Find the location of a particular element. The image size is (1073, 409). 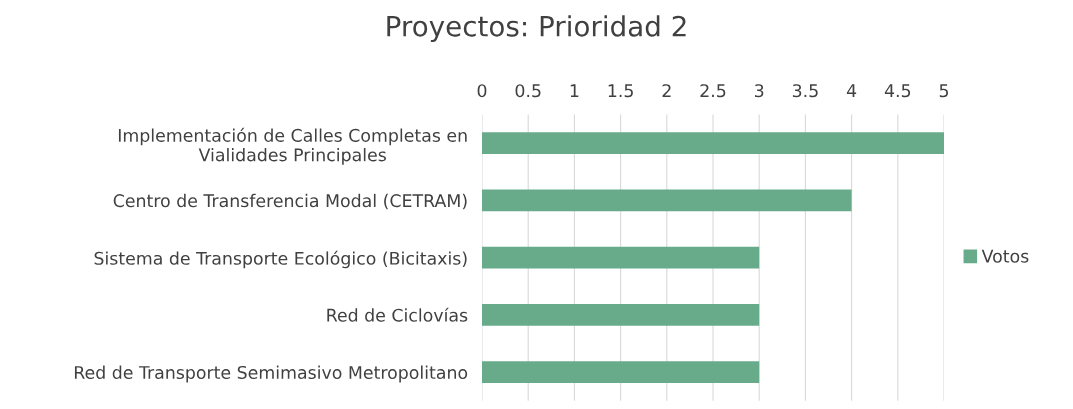

x-tick-label: 4.5 is located at coordinates (897, 91).